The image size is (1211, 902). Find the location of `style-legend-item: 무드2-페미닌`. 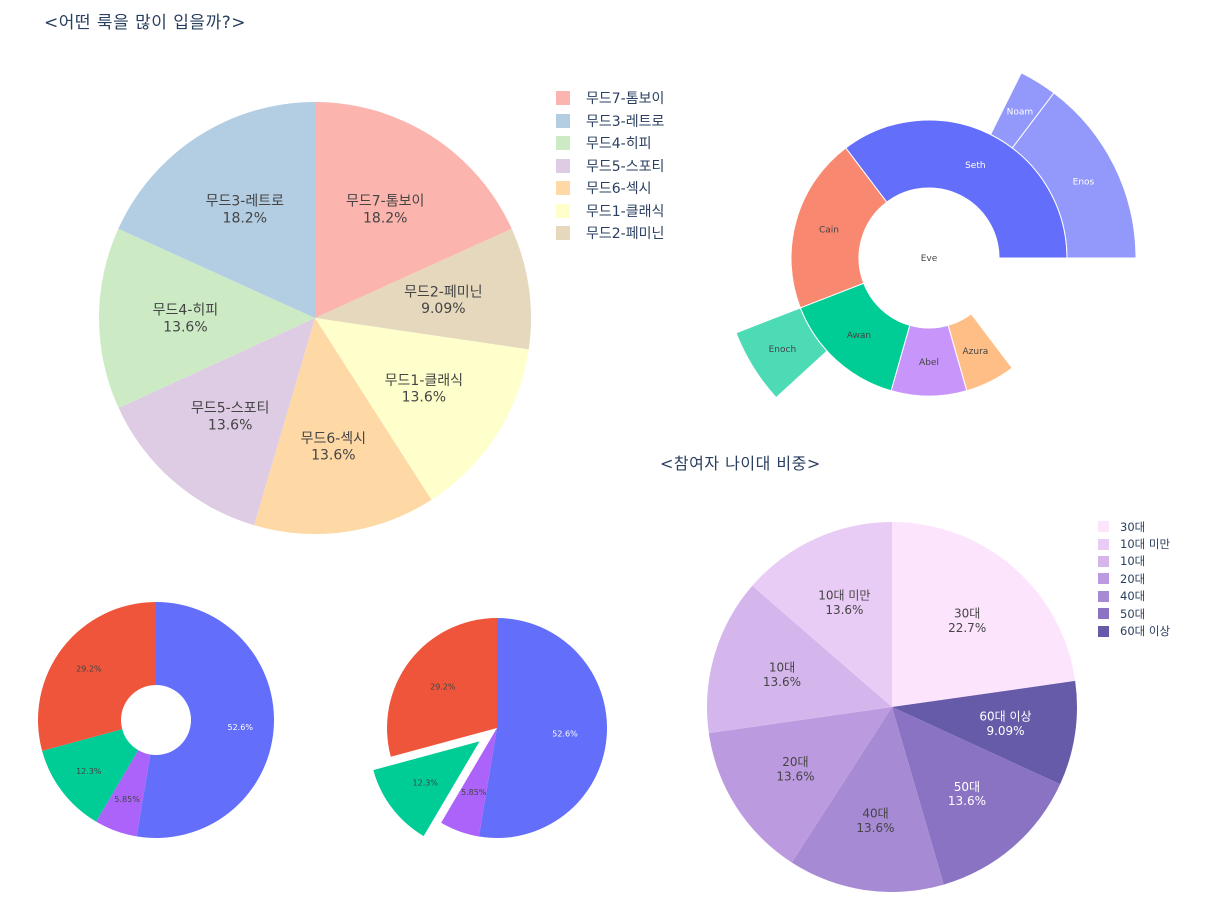

style-legend-item: 무드2-페미닌 is located at coordinates (610, 233).